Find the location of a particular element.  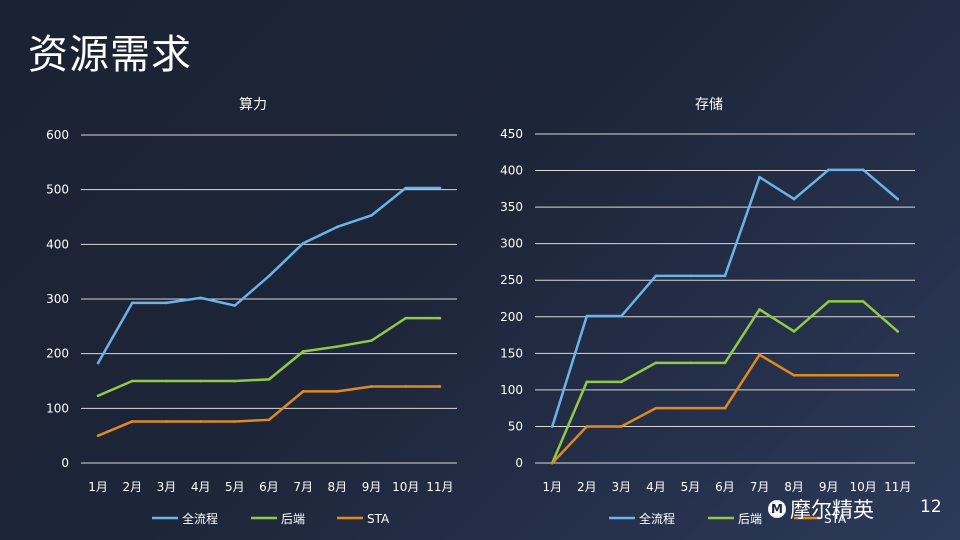

y-tick-label: 350 is located at coordinates (511, 207).